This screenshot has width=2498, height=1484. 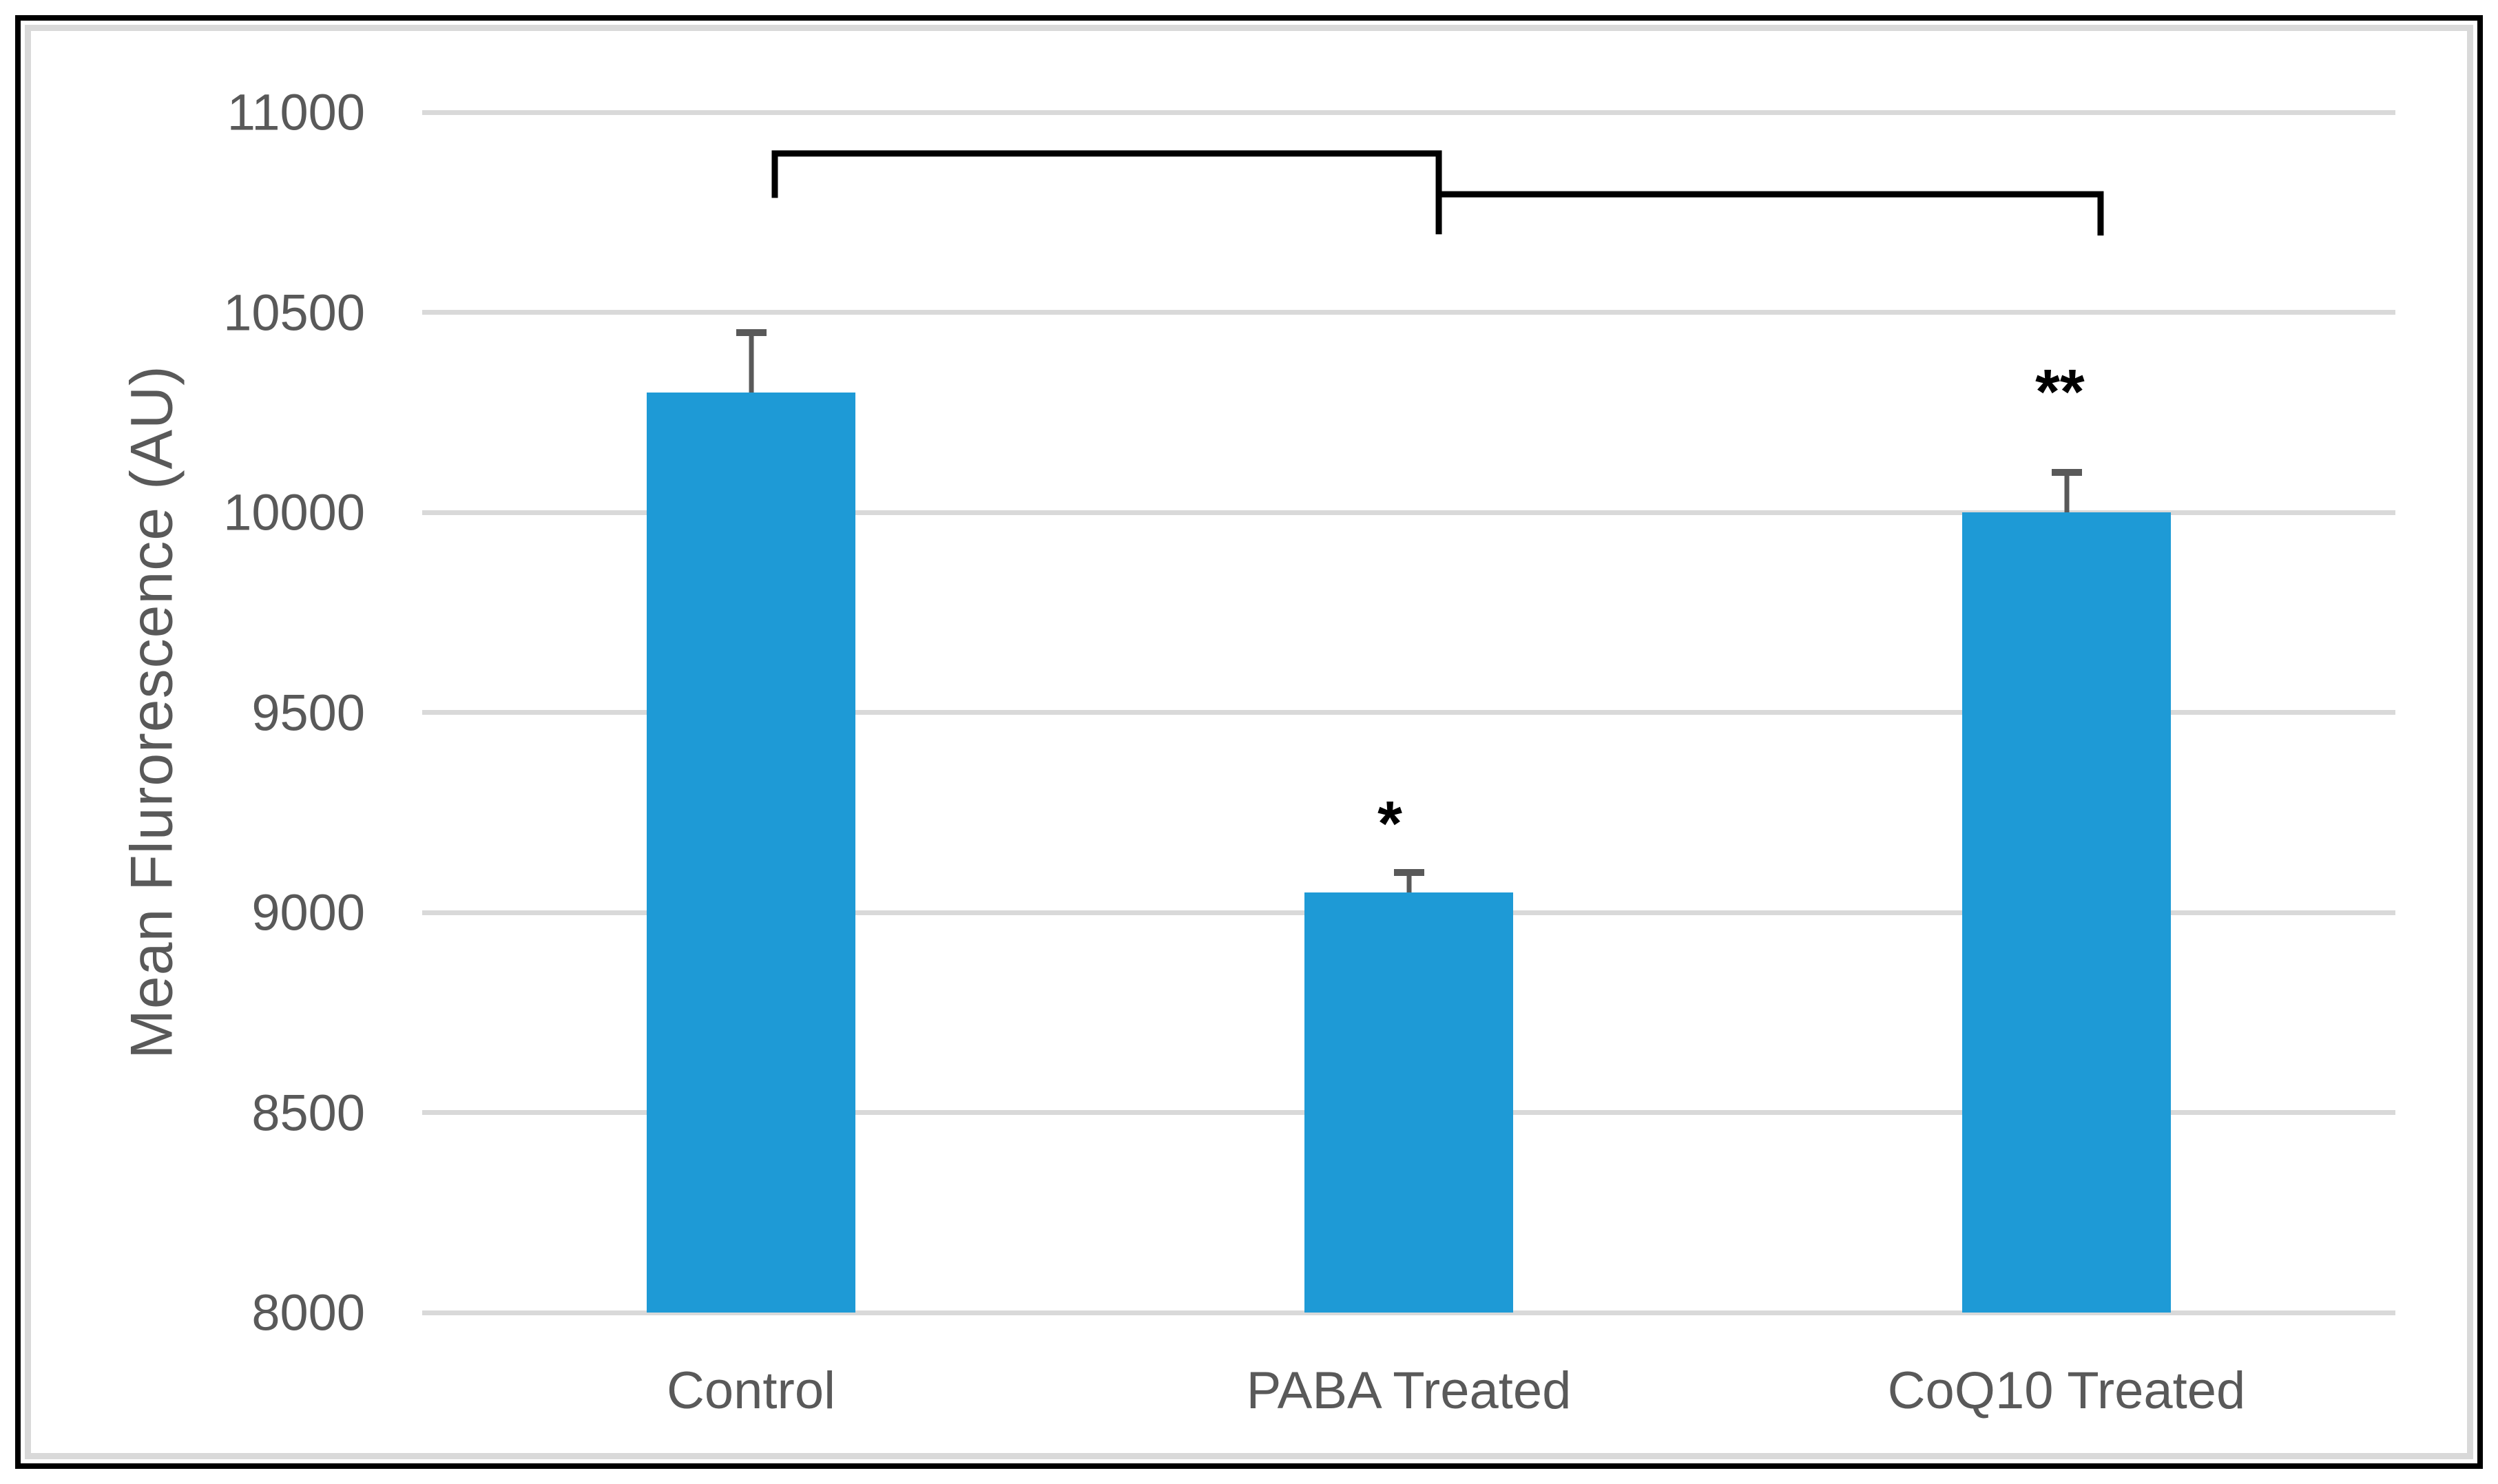 What do you see at coordinates (2066, 913) in the screenshot?
I see `bar-coq10-treated` at bounding box center [2066, 913].